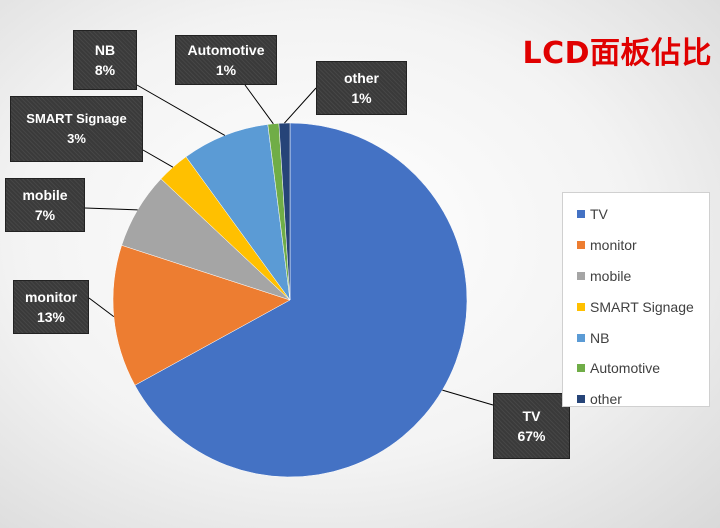 The height and width of the screenshot is (528, 720). Describe the element at coordinates (643, 214) in the screenshot. I see `legend-item-tv: TV` at that location.